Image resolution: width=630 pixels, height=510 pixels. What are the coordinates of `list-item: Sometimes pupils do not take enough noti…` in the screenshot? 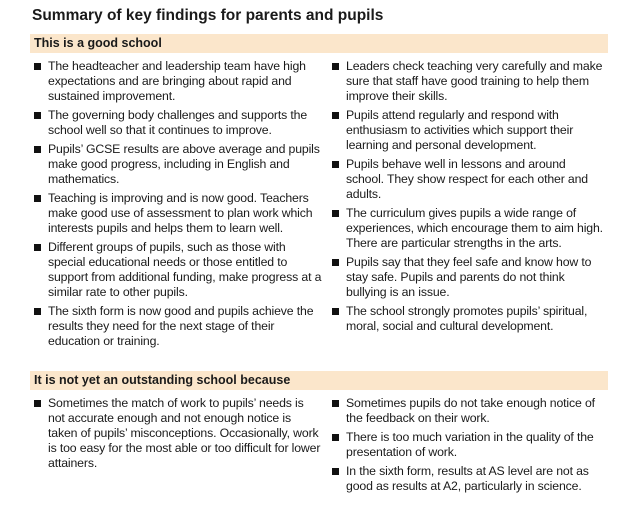 It's located at (470, 411).